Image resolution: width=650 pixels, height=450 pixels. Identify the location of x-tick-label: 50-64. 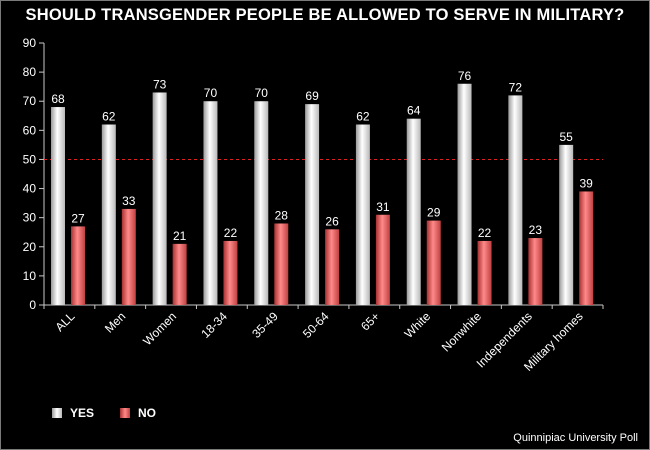
(316, 325).